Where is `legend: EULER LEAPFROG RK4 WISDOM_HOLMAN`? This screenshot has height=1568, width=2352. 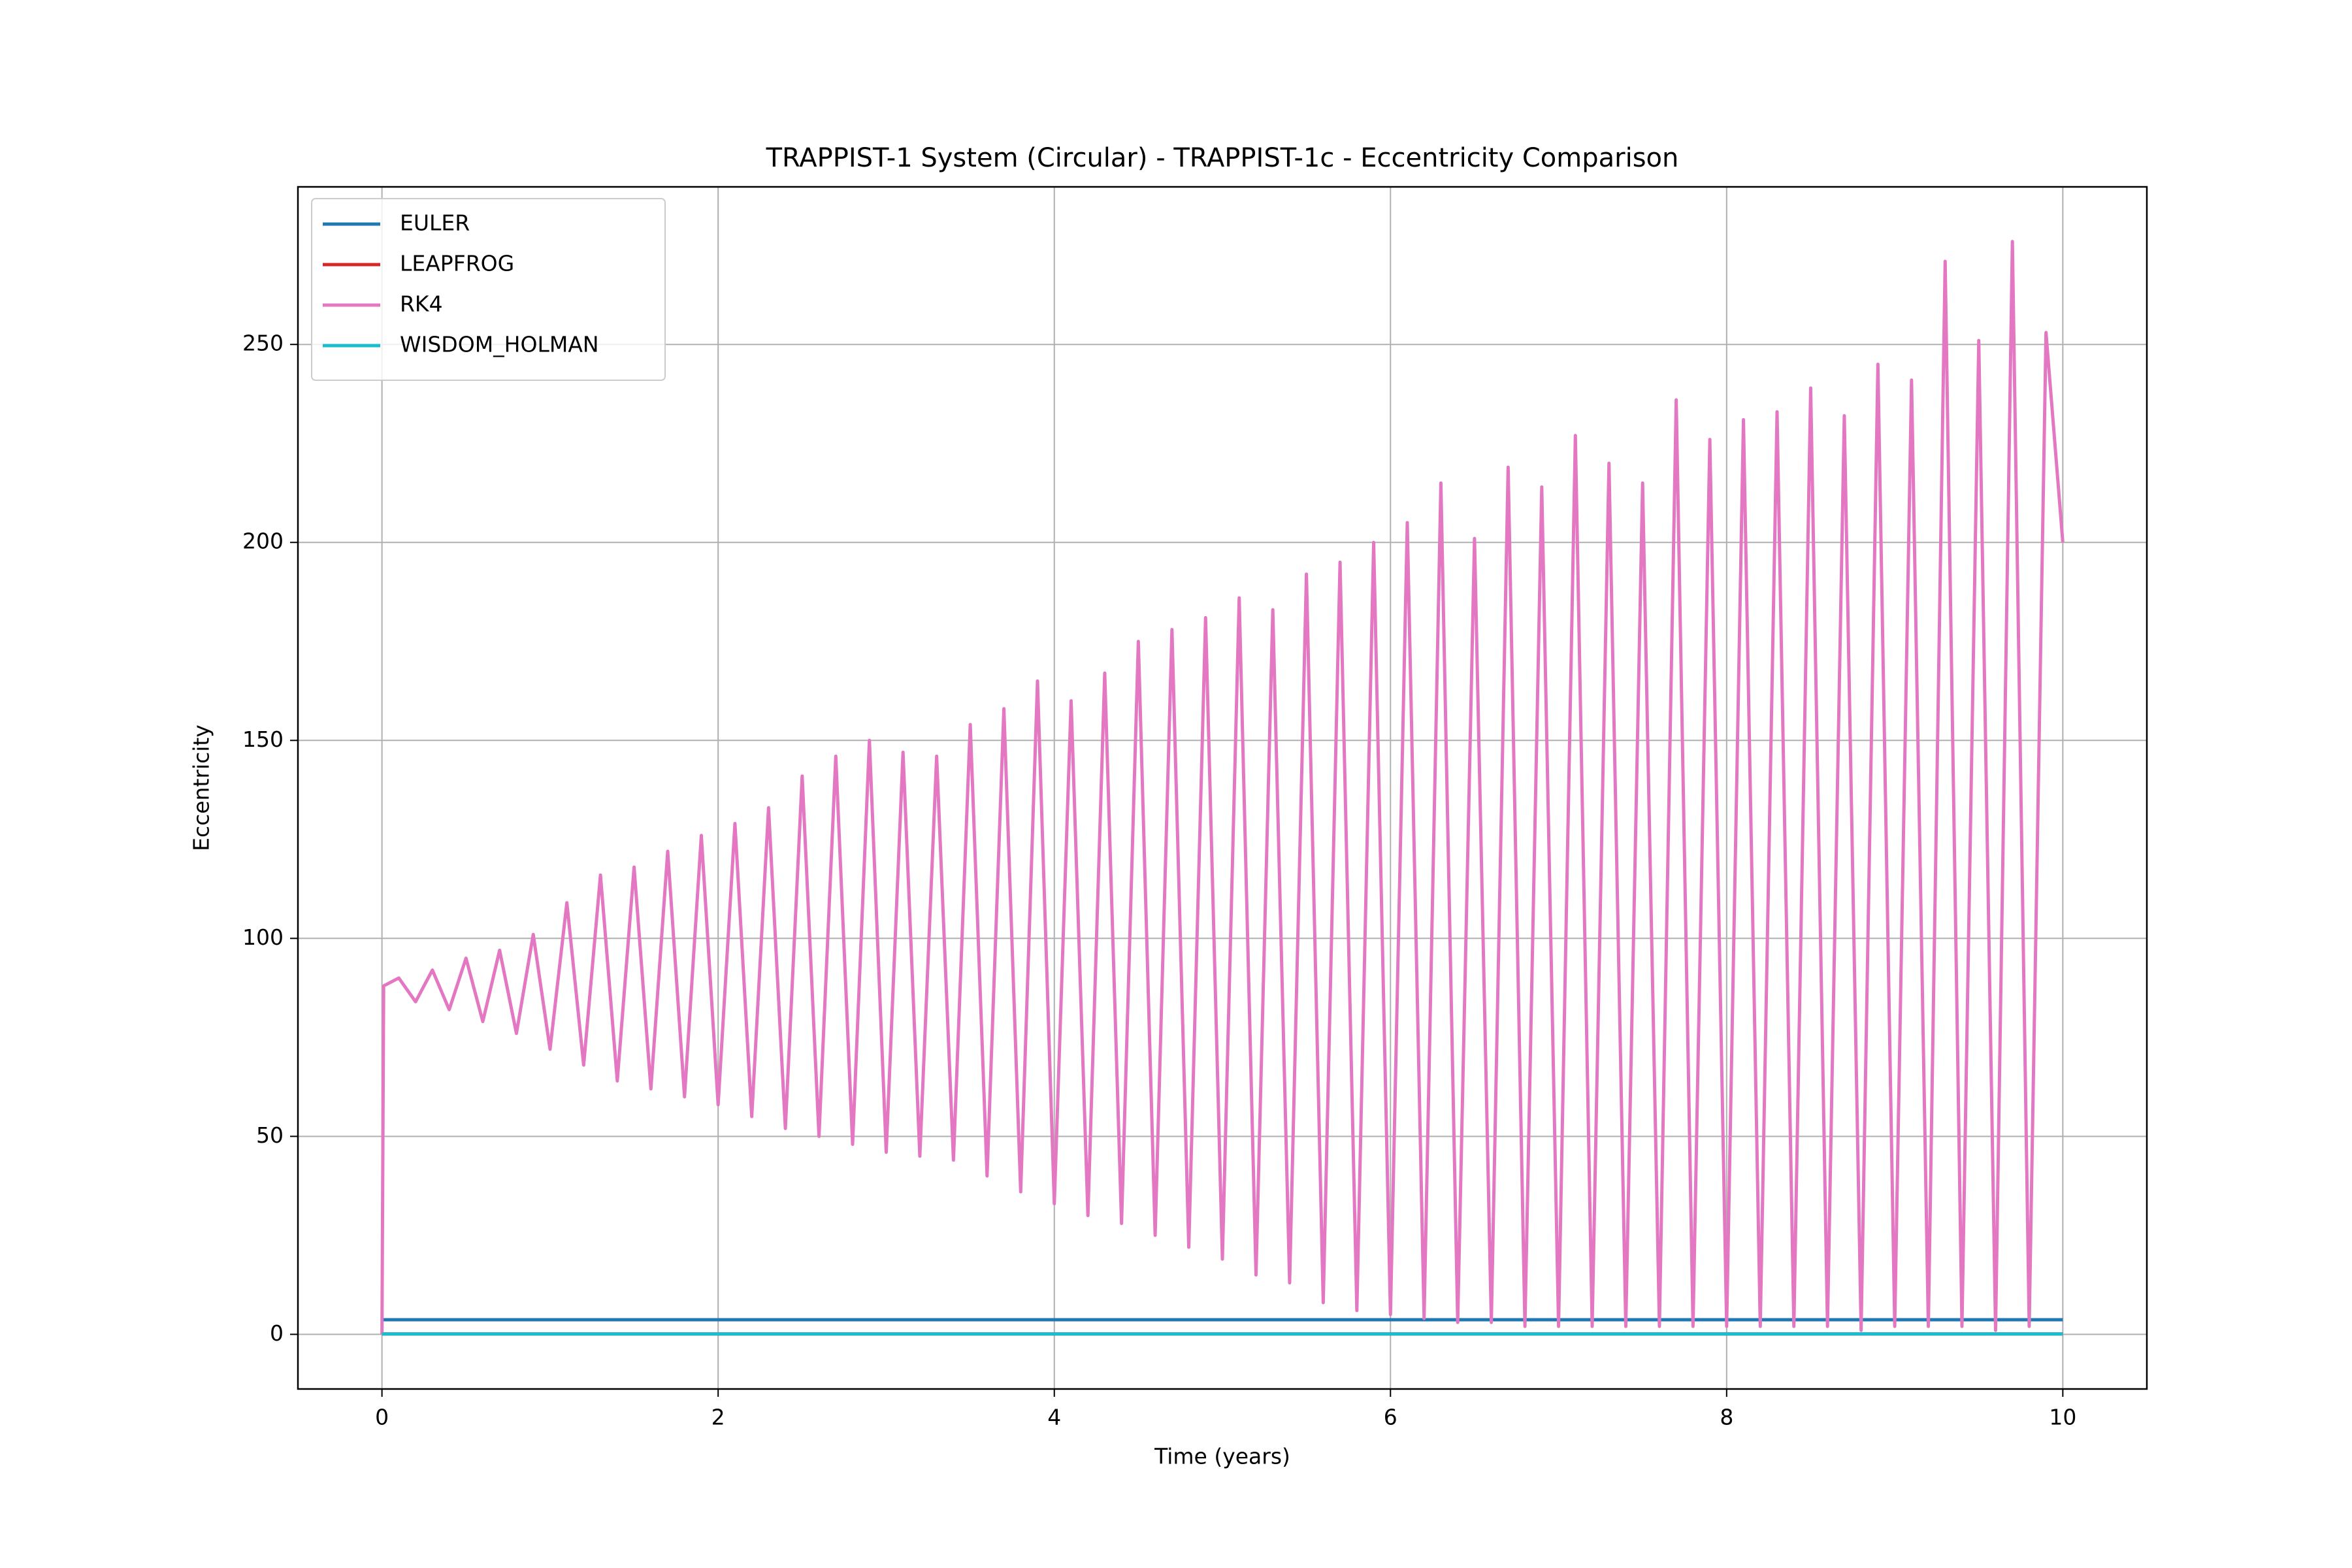
legend: EULER LEAPFROG RK4 WISDOM_HOLMAN is located at coordinates (488, 289).